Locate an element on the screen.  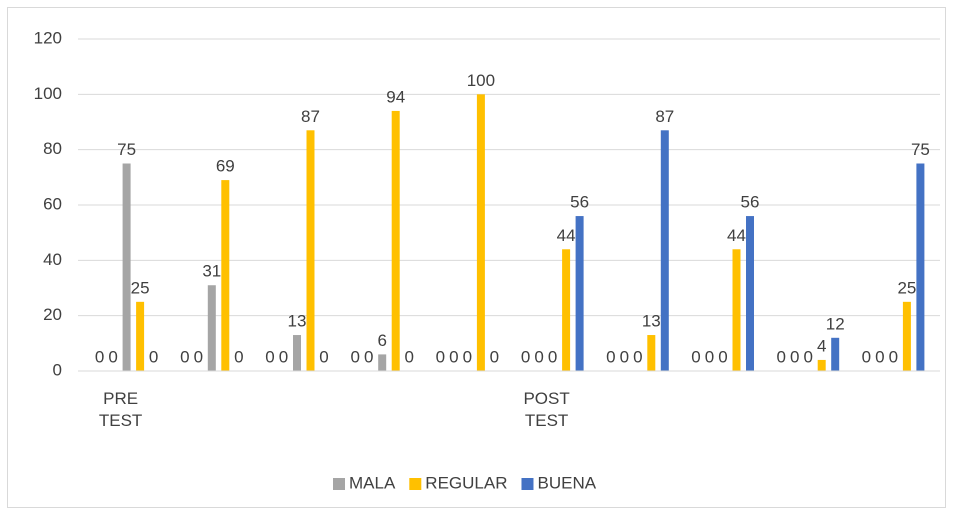
legend-label: BUENA is located at coordinates (566, 482).